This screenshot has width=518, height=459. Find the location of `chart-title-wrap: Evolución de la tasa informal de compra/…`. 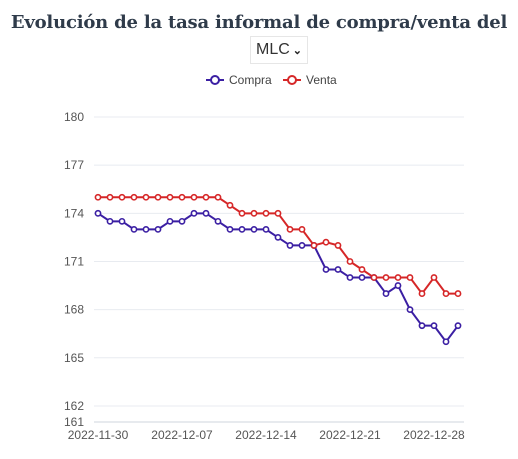

chart-title-wrap: Evolución de la tasa informal de compra/… is located at coordinates (259, 22).